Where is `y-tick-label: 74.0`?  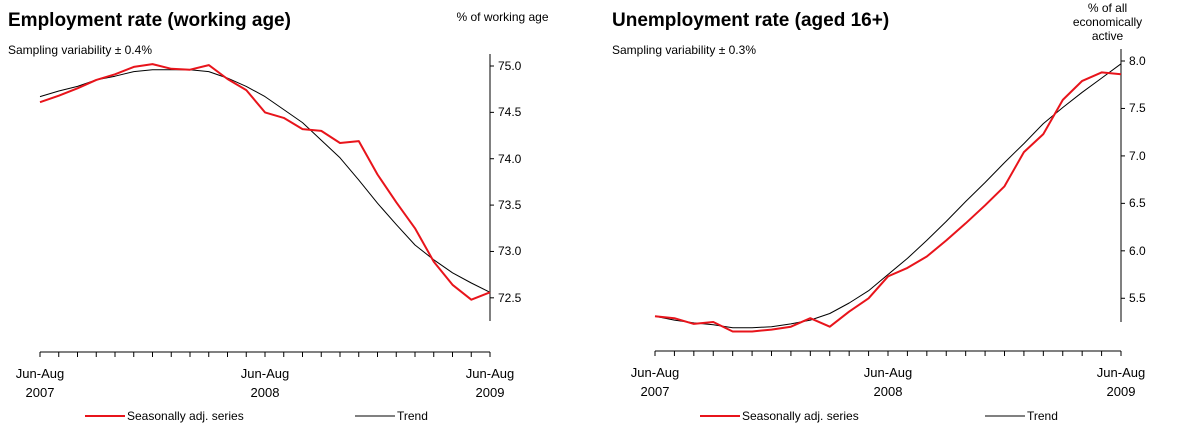 y-tick-label: 74.0 is located at coordinates (510, 158).